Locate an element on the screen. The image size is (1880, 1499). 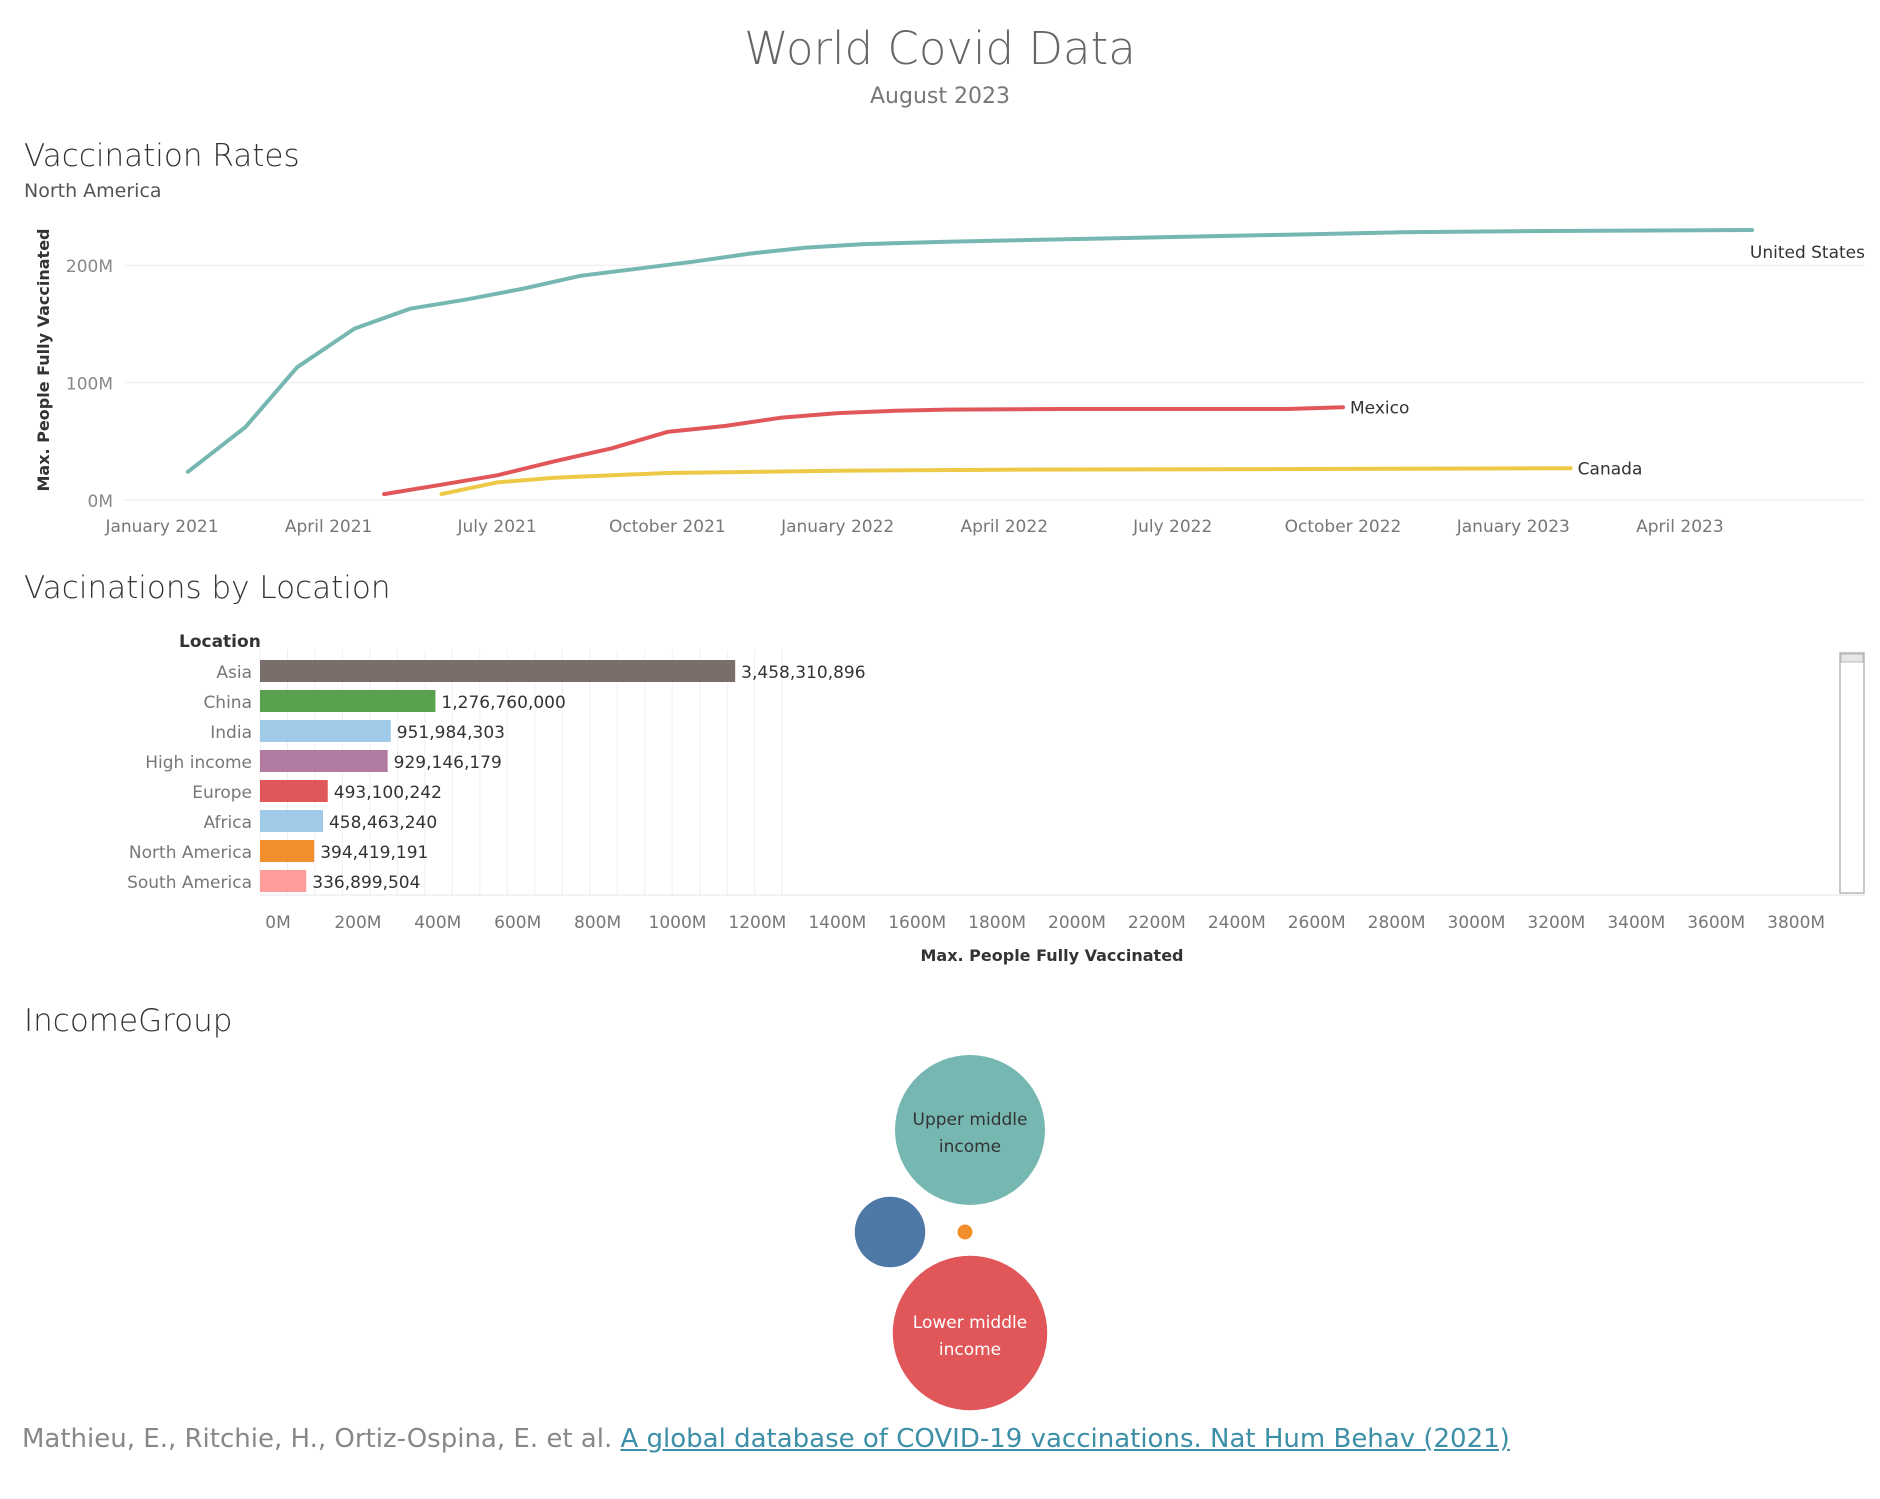
y-tick-label: 100M is located at coordinates (89, 385).